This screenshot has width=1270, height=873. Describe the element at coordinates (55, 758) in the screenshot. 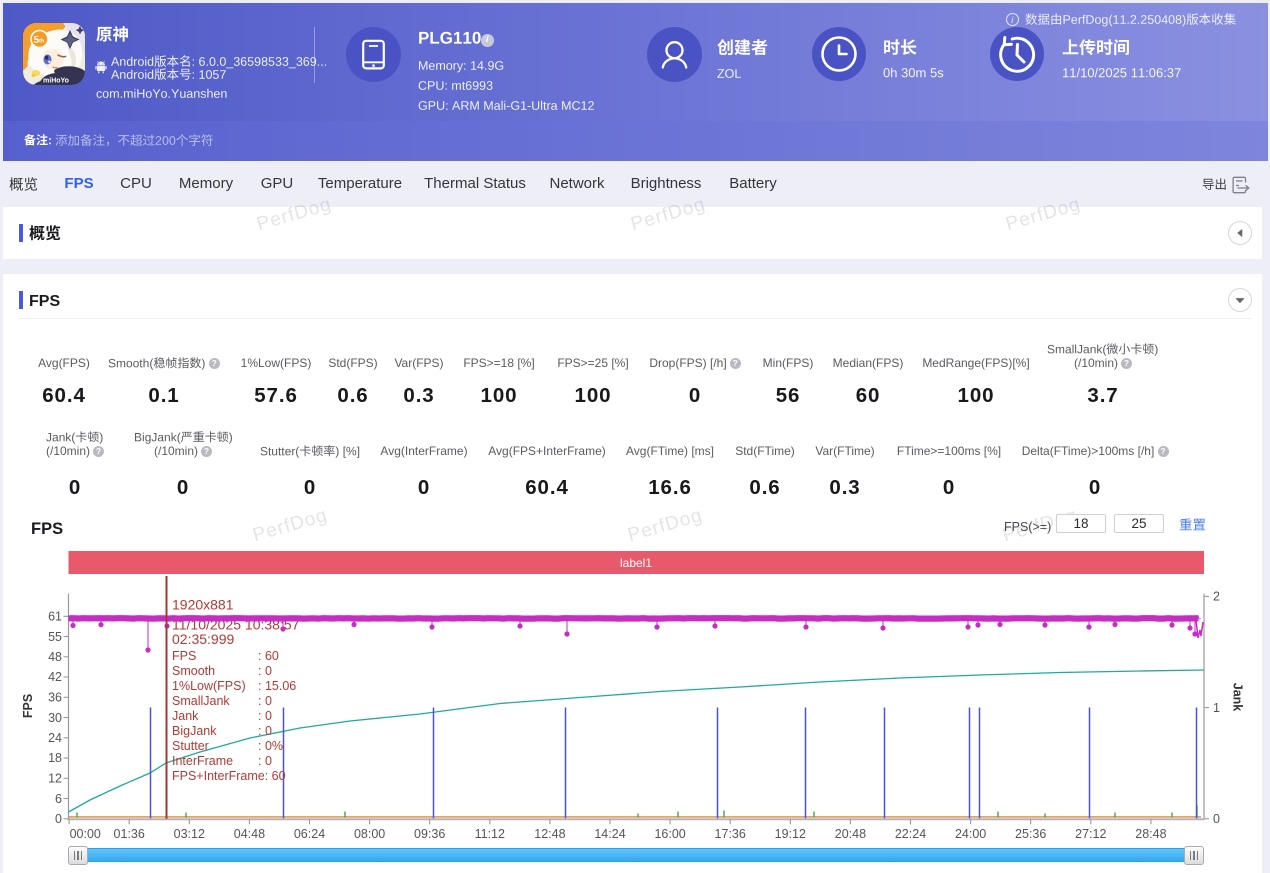

I see `svg-text: 18` at that location.